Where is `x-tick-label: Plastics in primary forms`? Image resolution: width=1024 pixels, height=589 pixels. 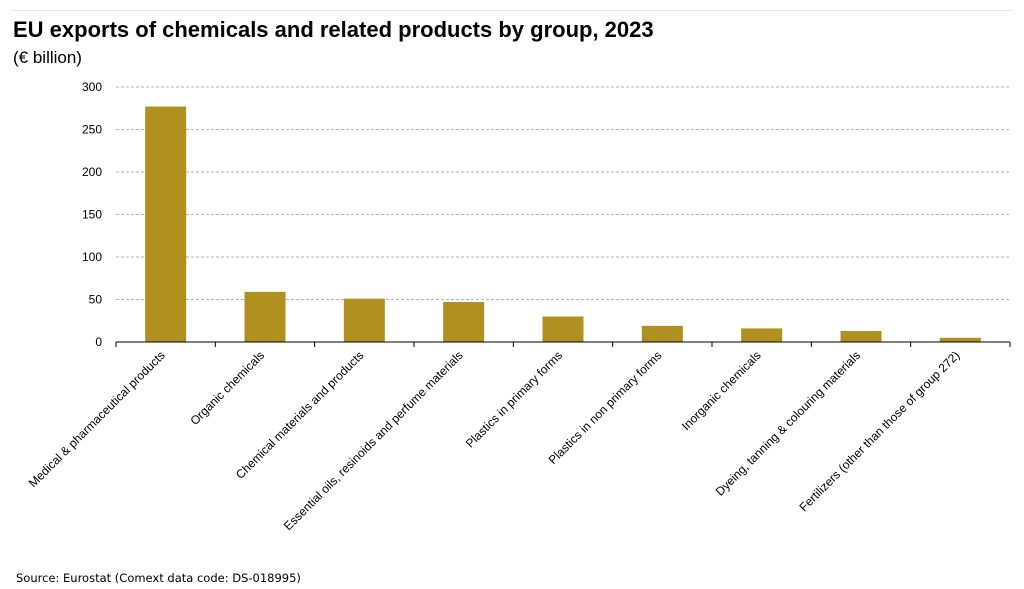
x-tick-label: Plastics in primary forms is located at coordinates (514, 399).